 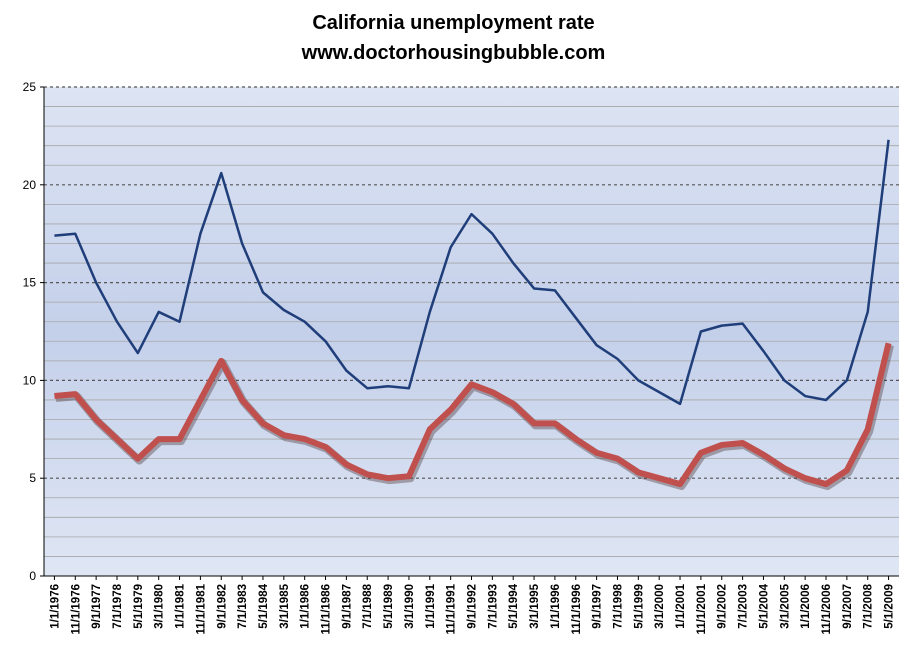 I want to click on x-tick-label: 3/1/2000, so click(x=660, y=606).